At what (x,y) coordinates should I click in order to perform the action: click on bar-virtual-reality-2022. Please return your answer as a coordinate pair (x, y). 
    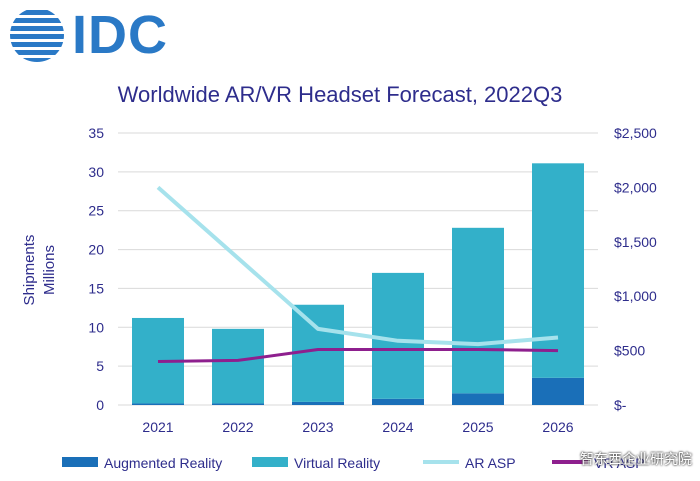
    Looking at the image, I should click on (238, 366).